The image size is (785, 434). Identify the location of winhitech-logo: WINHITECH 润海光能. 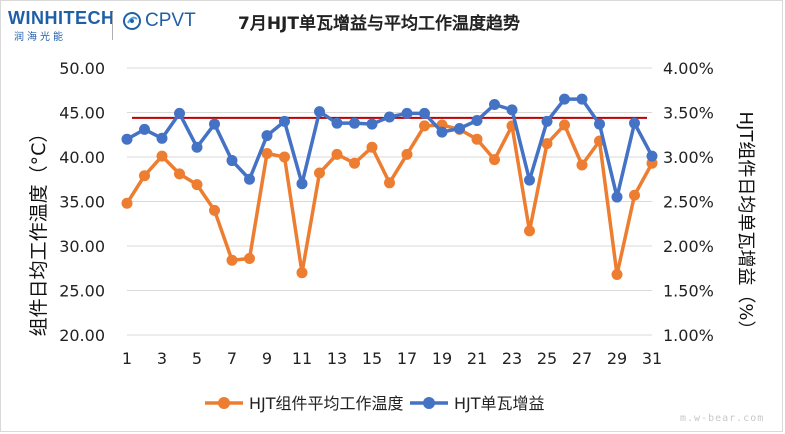
(61, 25).